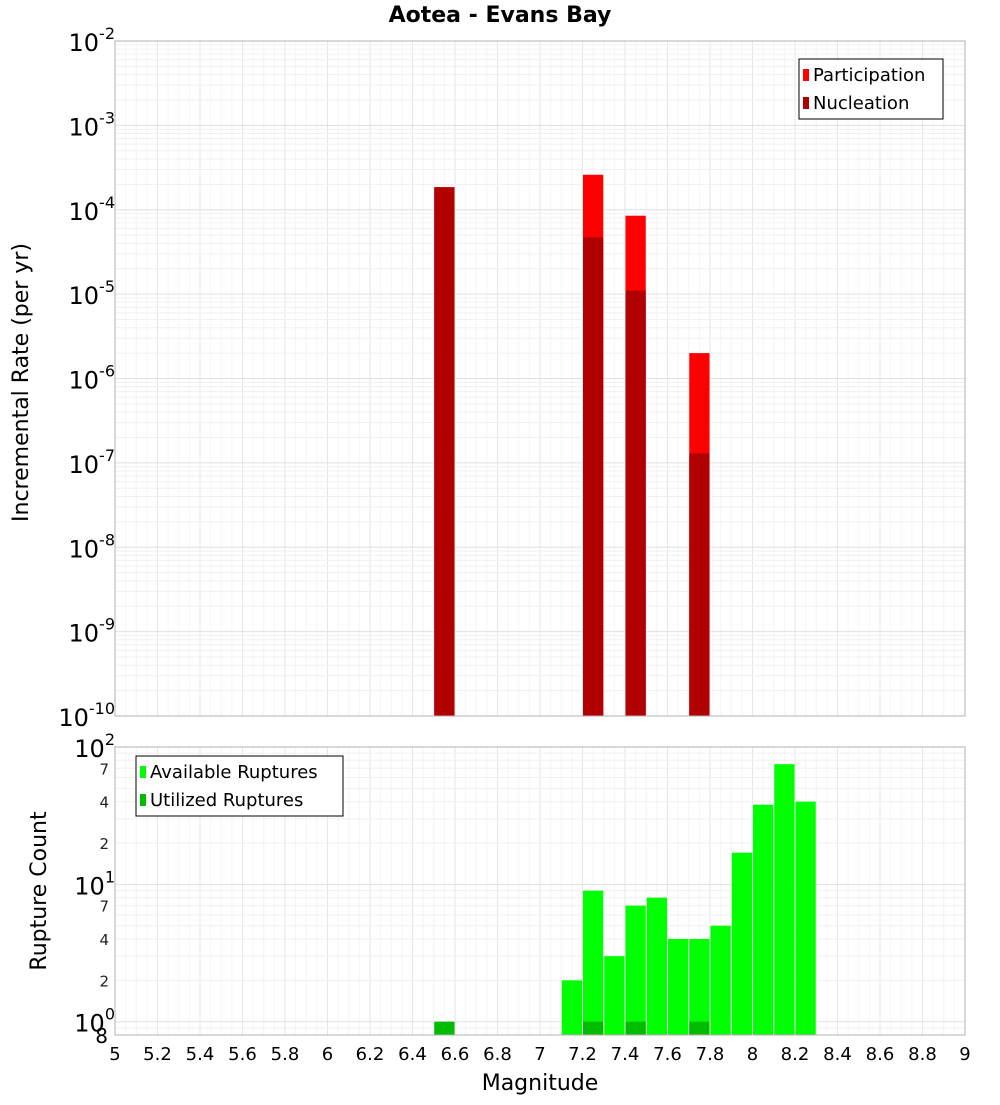 This screenshot has height=1105, width=1000. I want to click on x-tick-label: 7.2, so click(582, 1054).